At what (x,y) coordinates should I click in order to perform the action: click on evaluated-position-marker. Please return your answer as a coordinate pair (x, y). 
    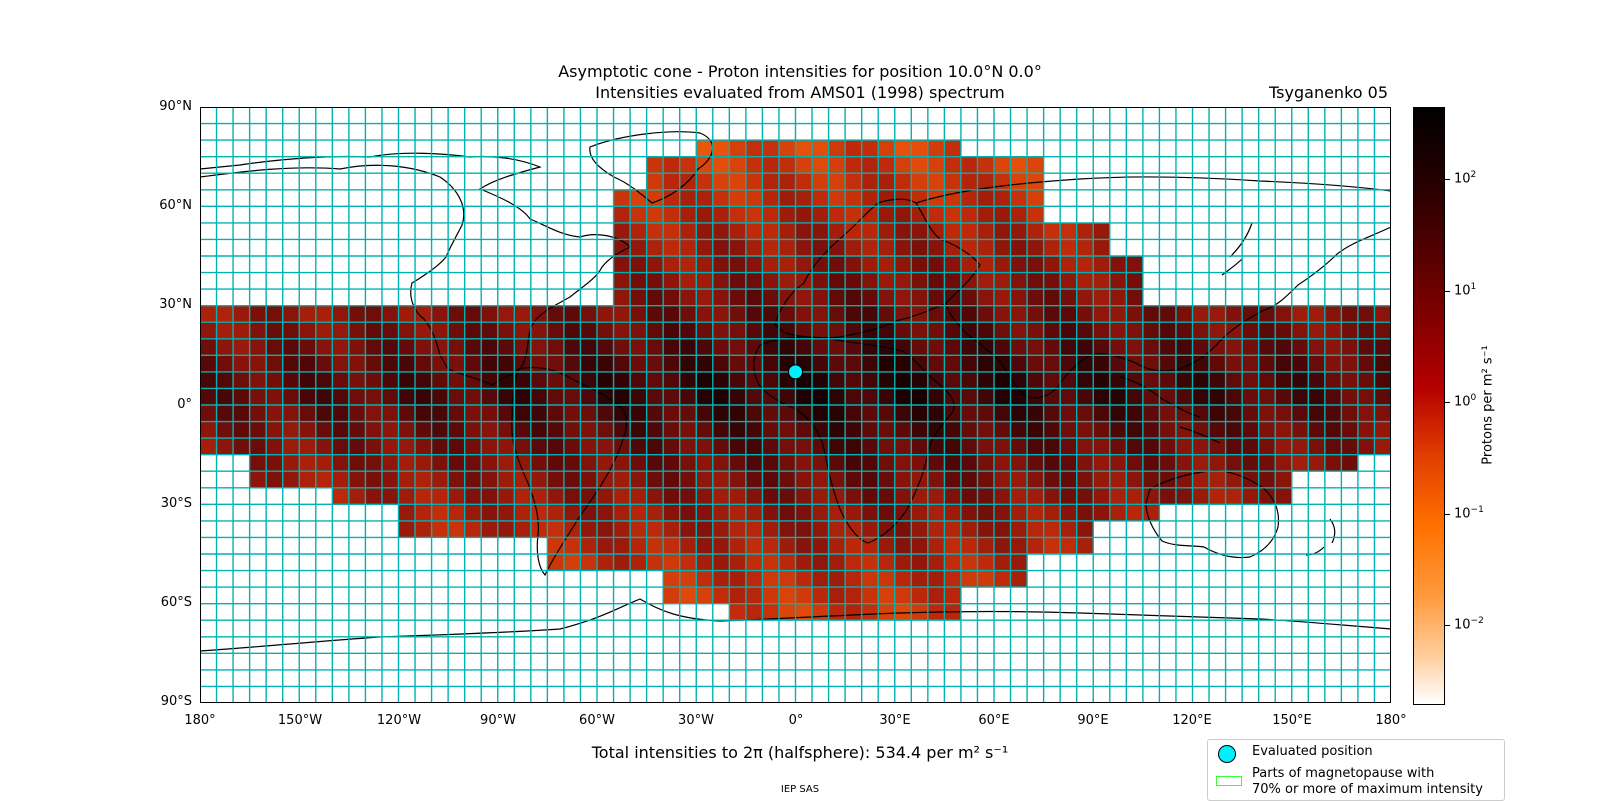
    Looking at the image, I should click on (795, 372).